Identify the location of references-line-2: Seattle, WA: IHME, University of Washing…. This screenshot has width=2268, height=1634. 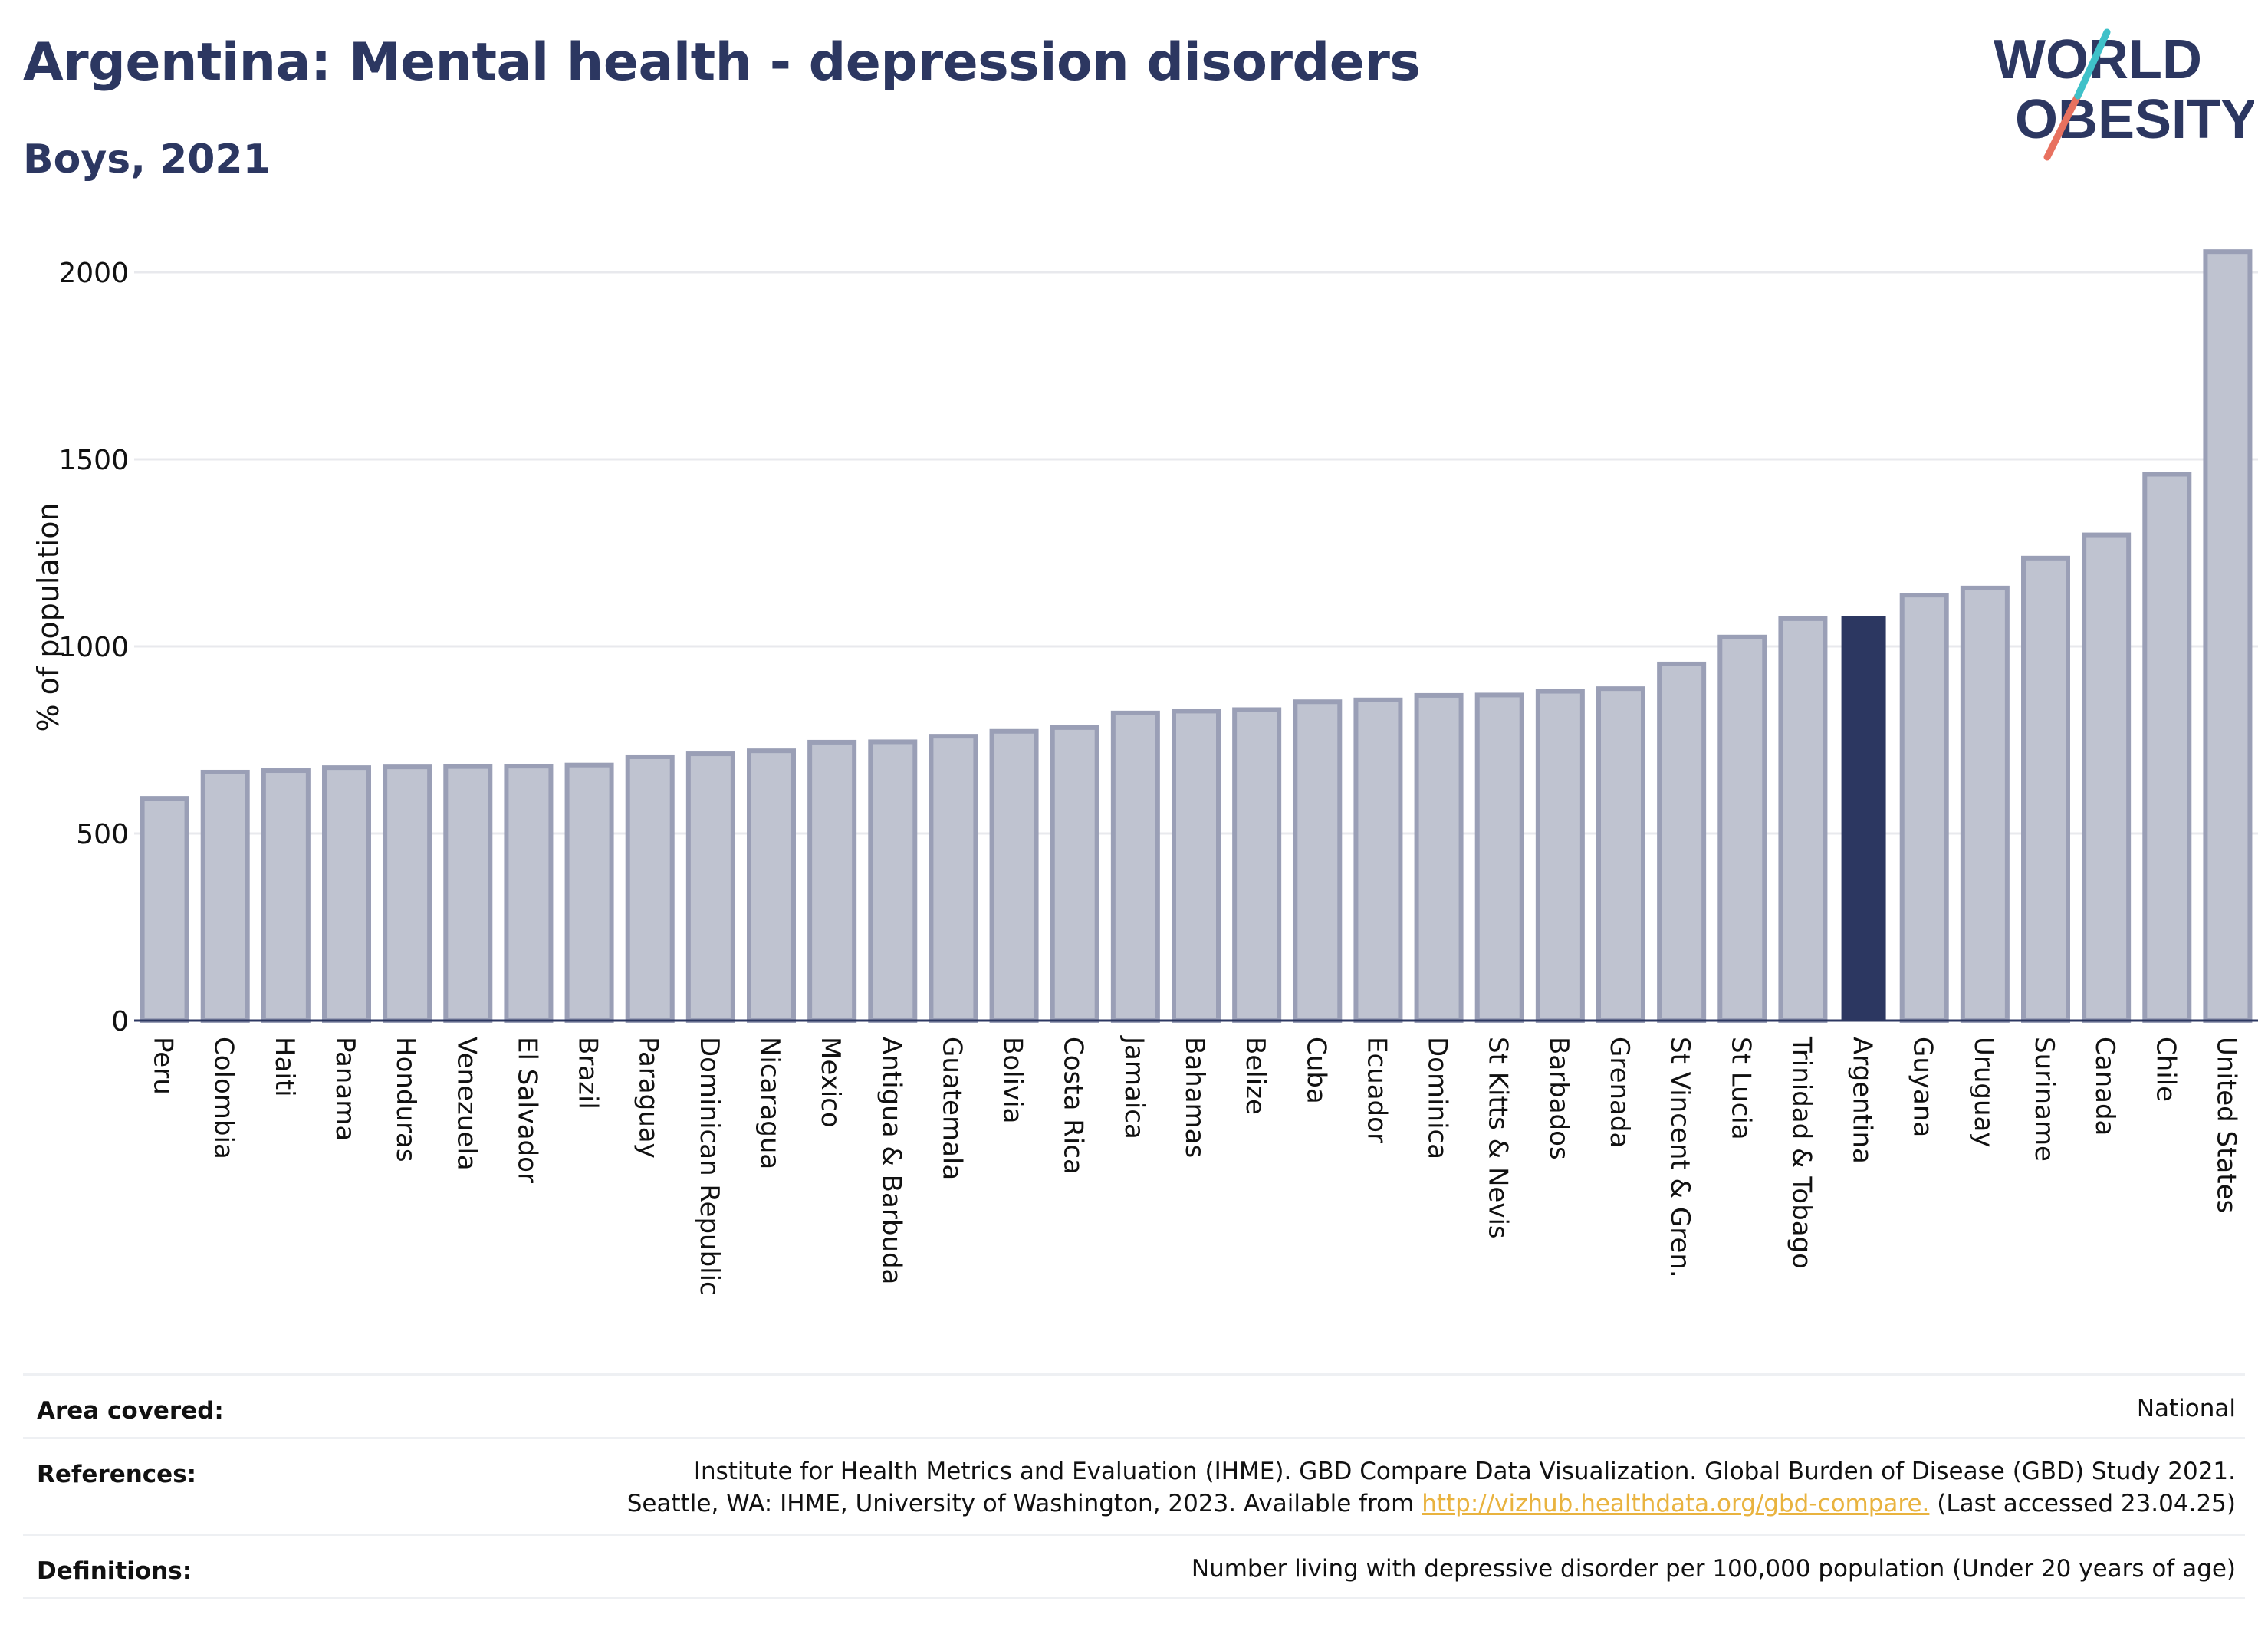
(1431, 1504).